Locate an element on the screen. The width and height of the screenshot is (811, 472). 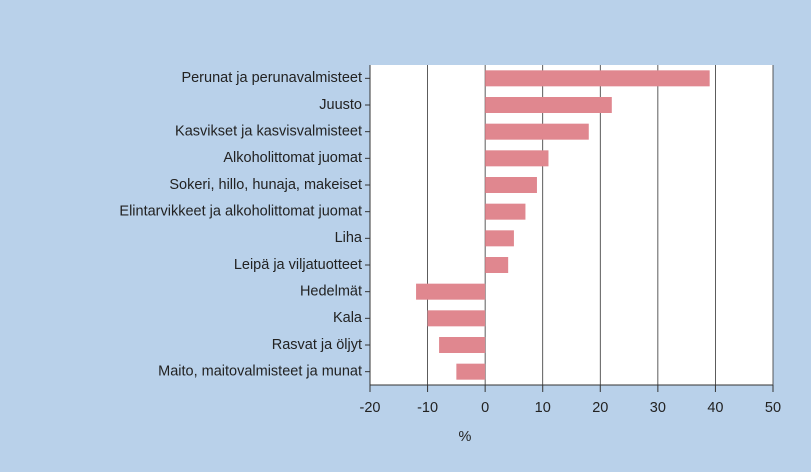
y-tick-label: Perunat ja perunavalmisteet is located at coordinates (271, 78).